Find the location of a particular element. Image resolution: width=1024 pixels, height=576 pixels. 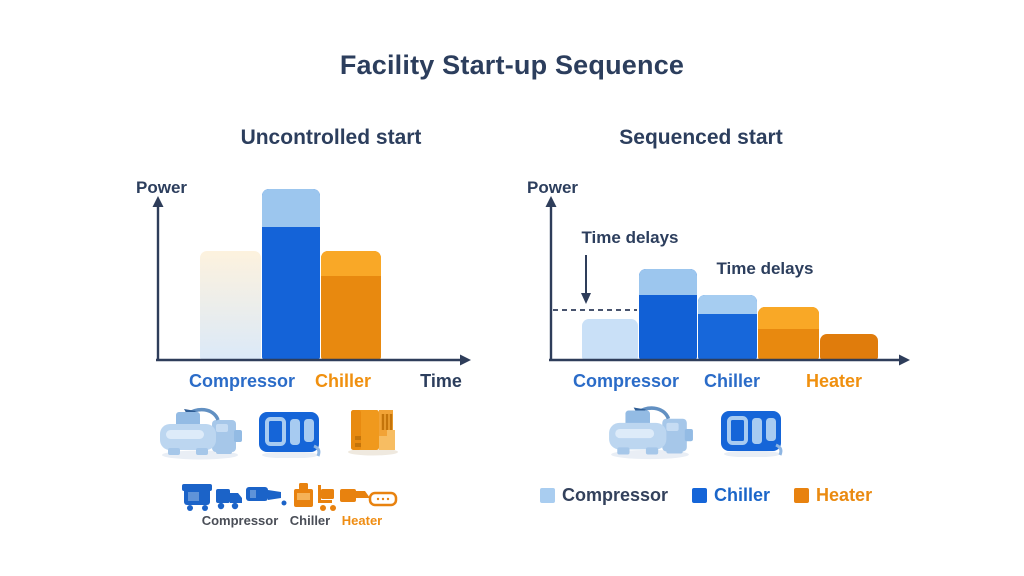

bar-cap-heater-surge is located at coordinates (351, 263).